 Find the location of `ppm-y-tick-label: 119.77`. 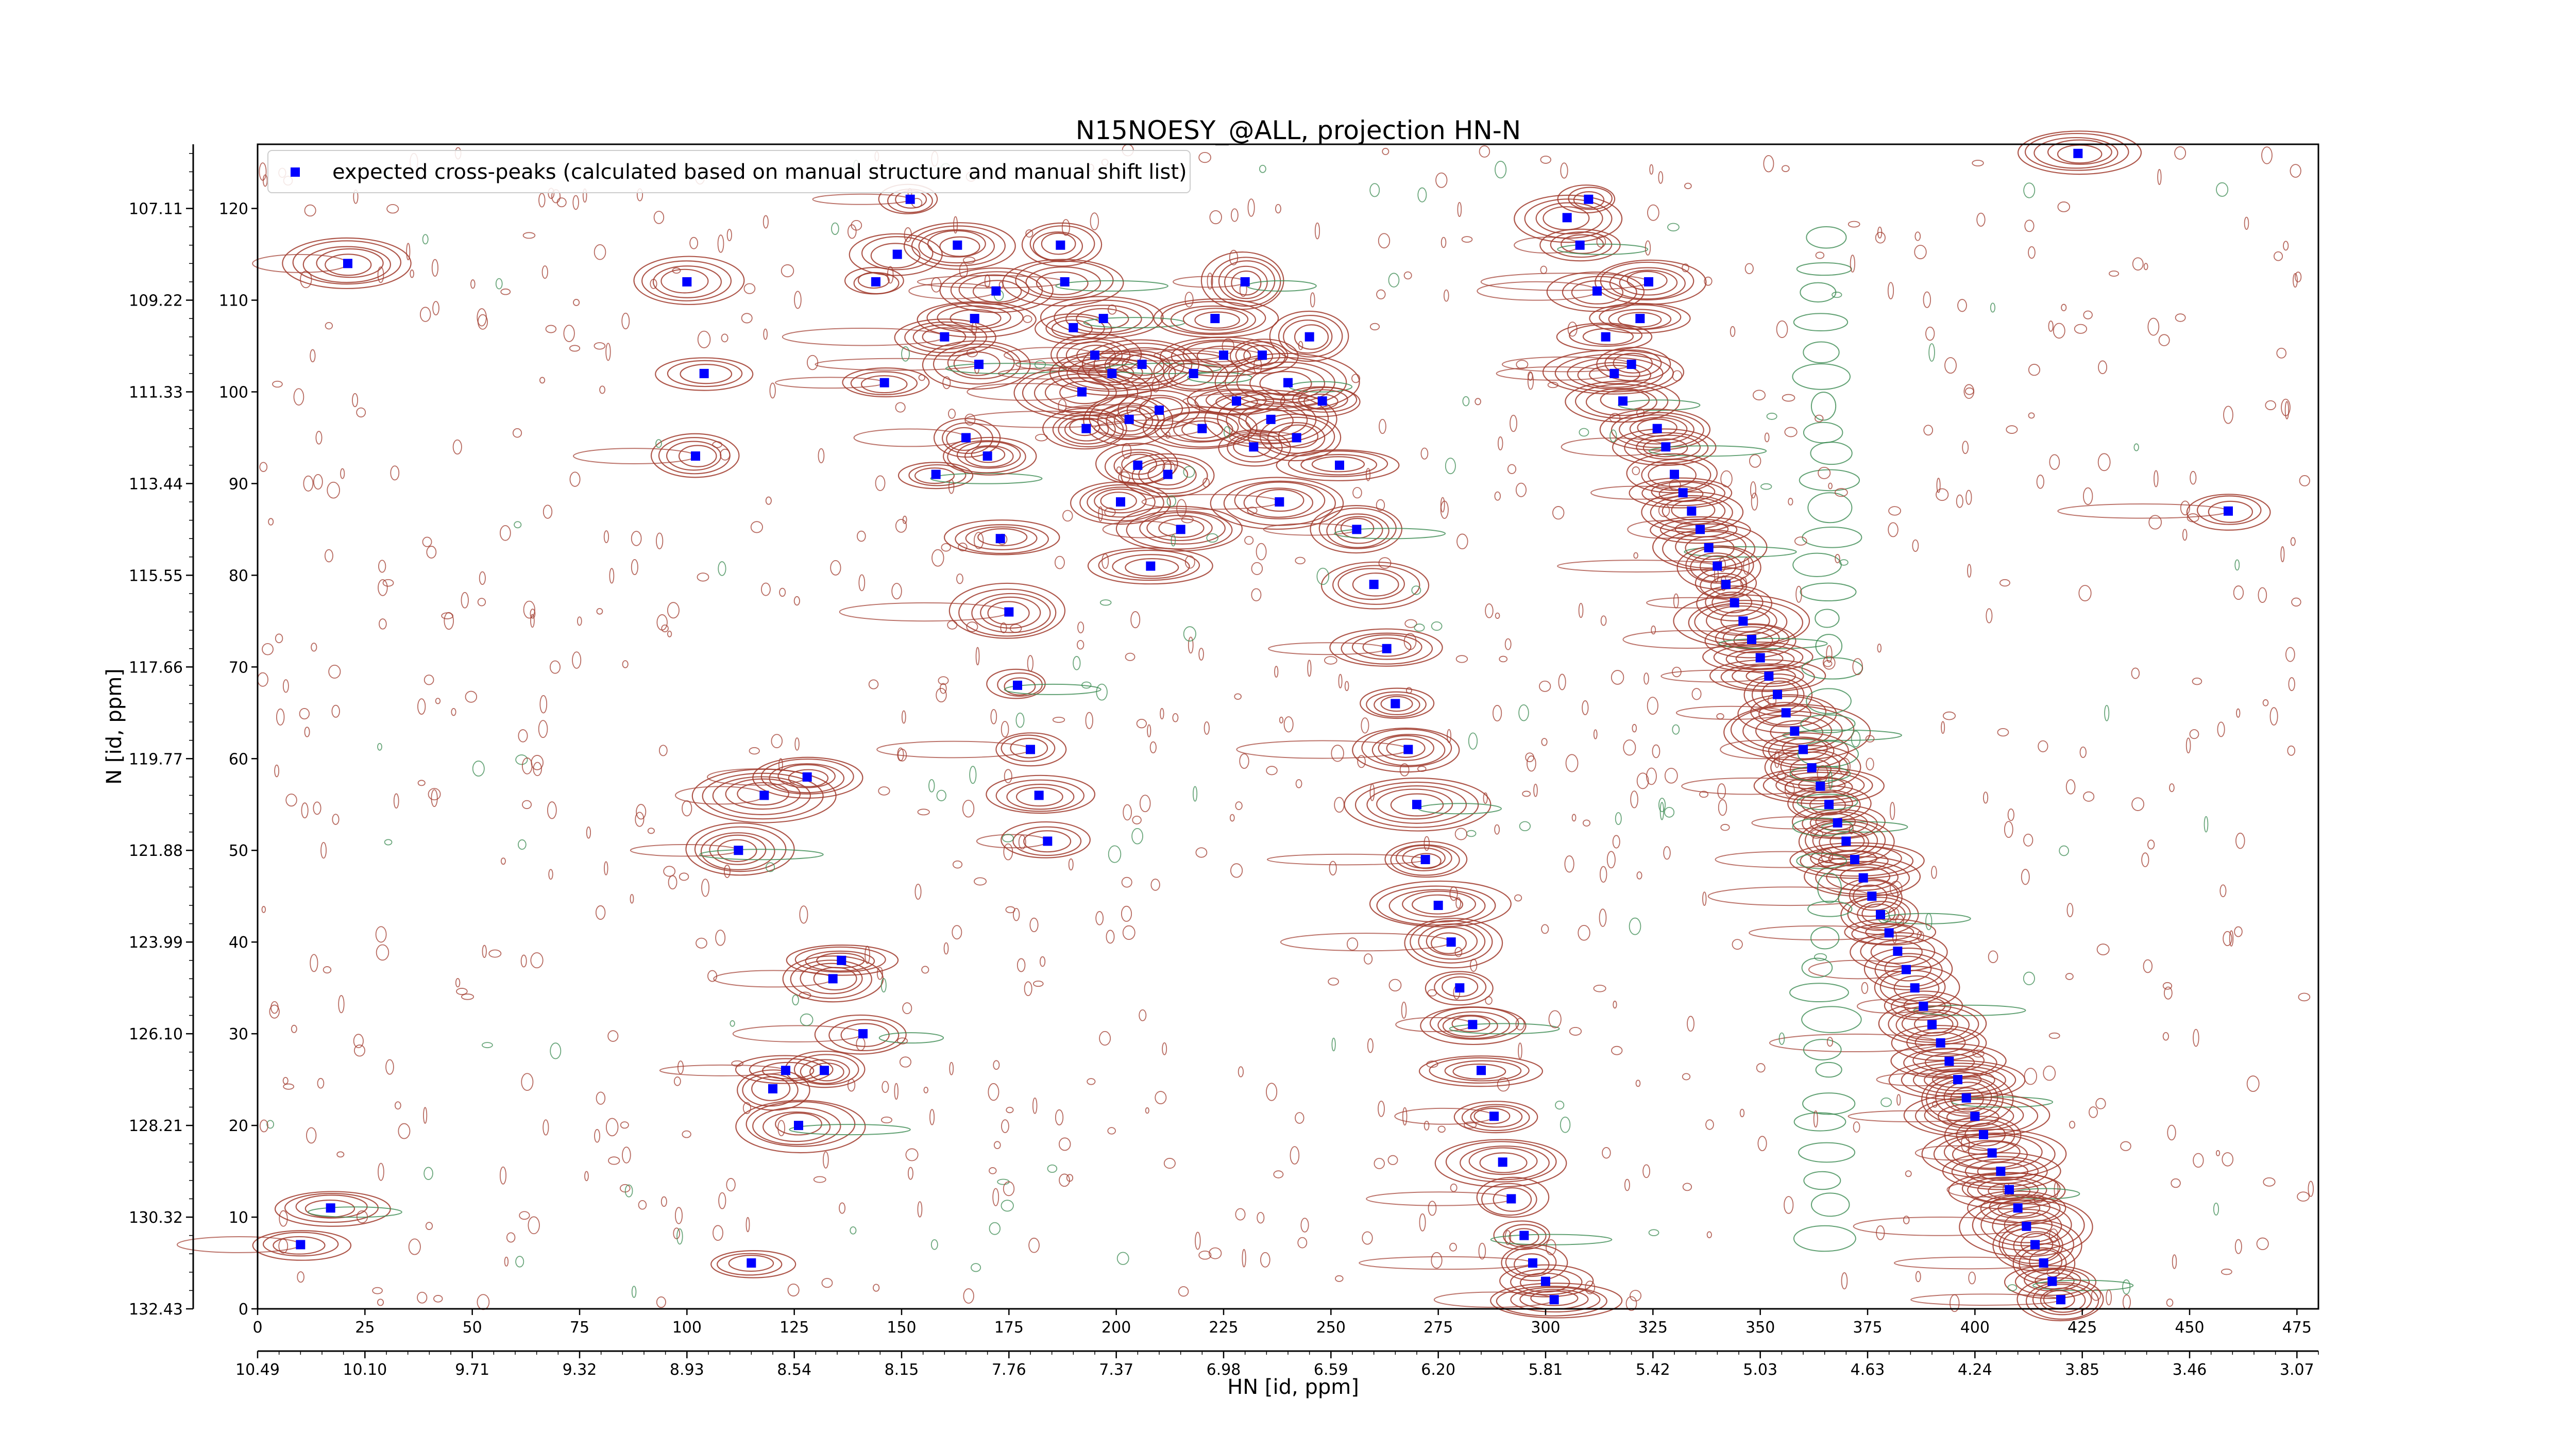

ppm-y-tick-label: 119.77 is located at coordinates (156, 759).